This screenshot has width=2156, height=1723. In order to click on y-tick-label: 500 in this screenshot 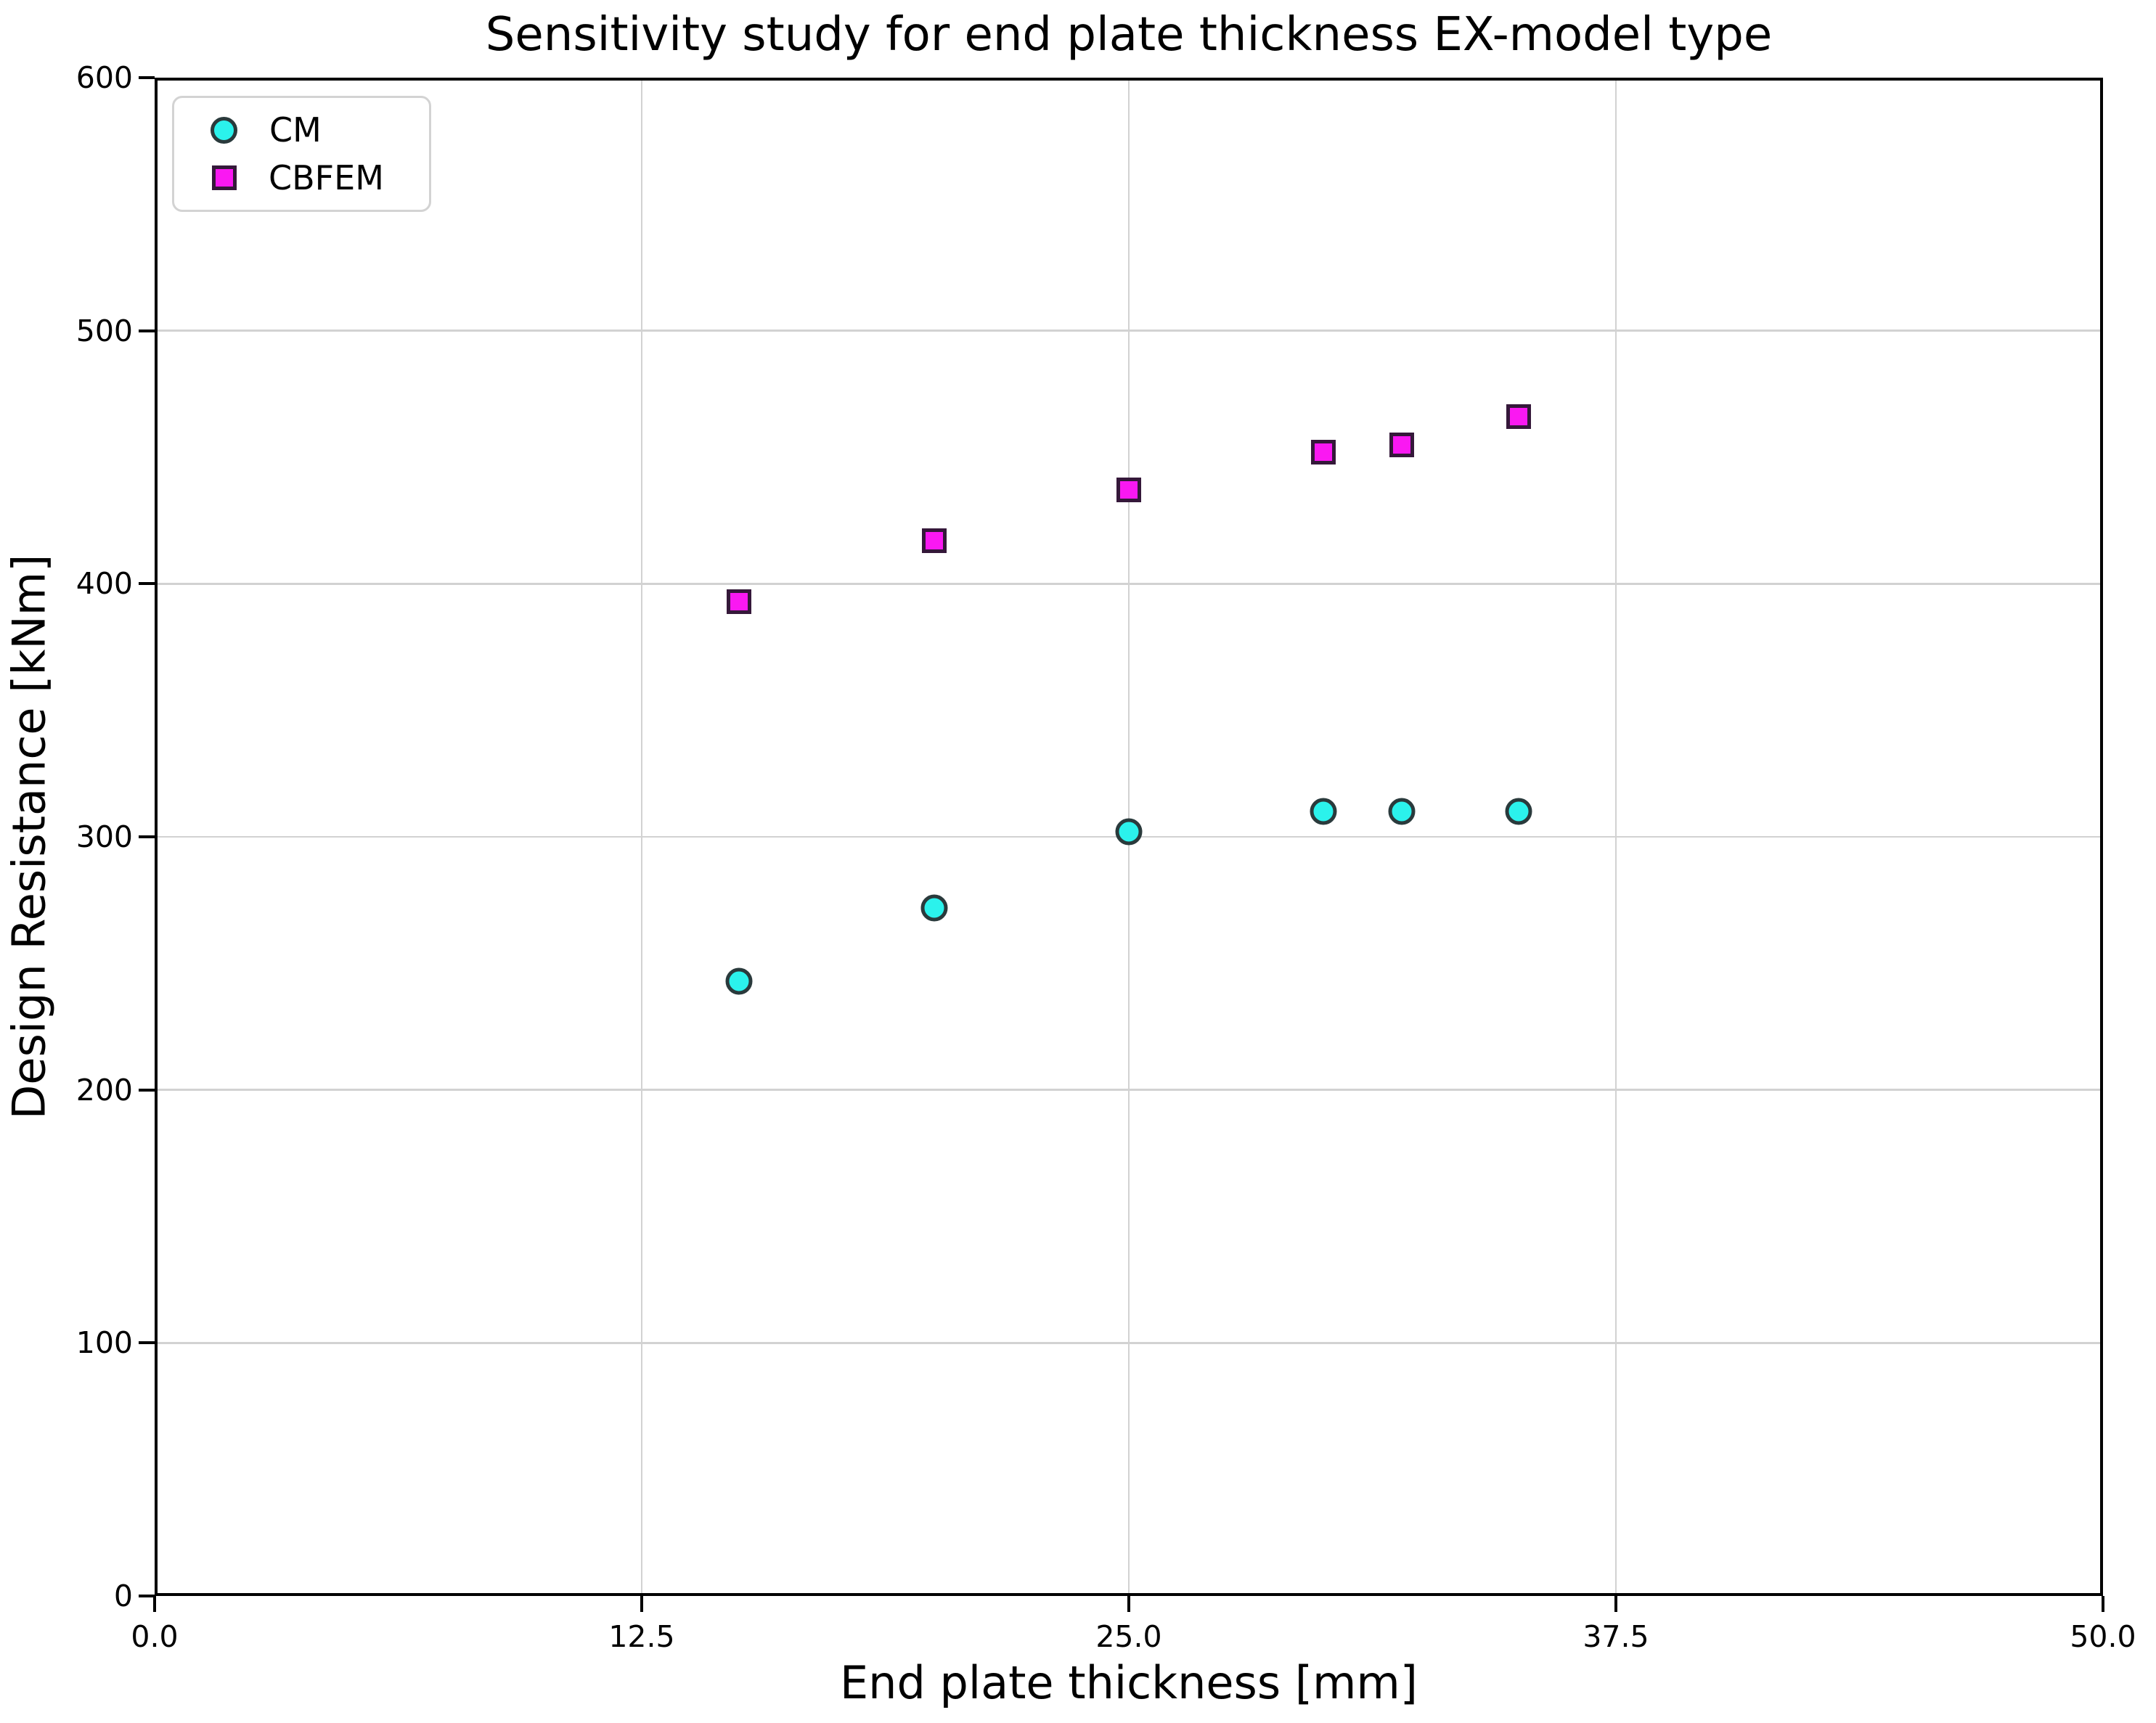, I will do `click(104, 330)`.